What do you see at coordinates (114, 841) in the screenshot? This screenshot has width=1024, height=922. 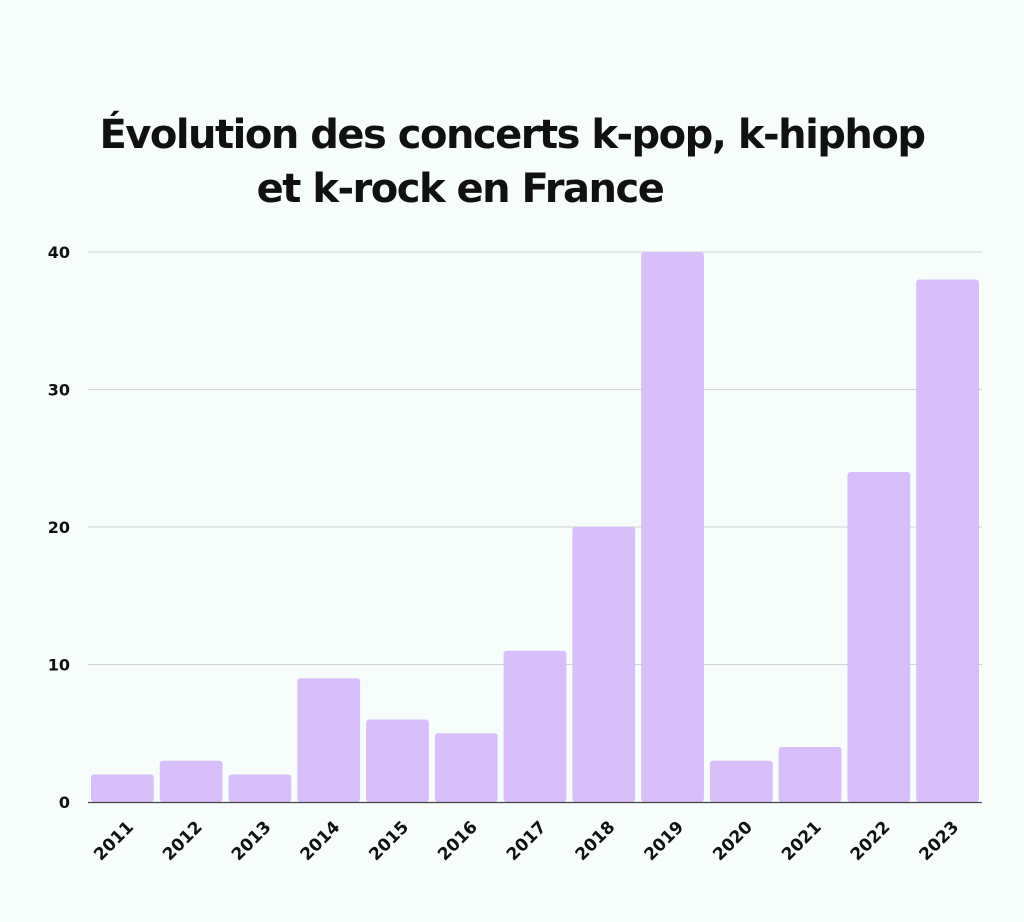 I see `x-tick-label: 2011` at bounding box center [114, 841].